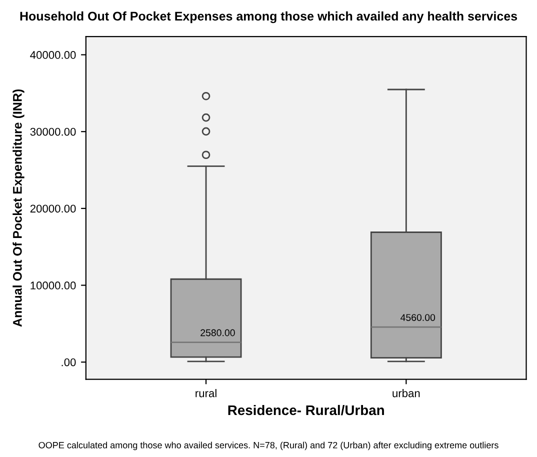 The height and width of the screenshot is (457, 537). Describe the element at coordinates (306, 410) in the screenshot. I see `x-axis-title: Residence- Rural/Urban` at that location.